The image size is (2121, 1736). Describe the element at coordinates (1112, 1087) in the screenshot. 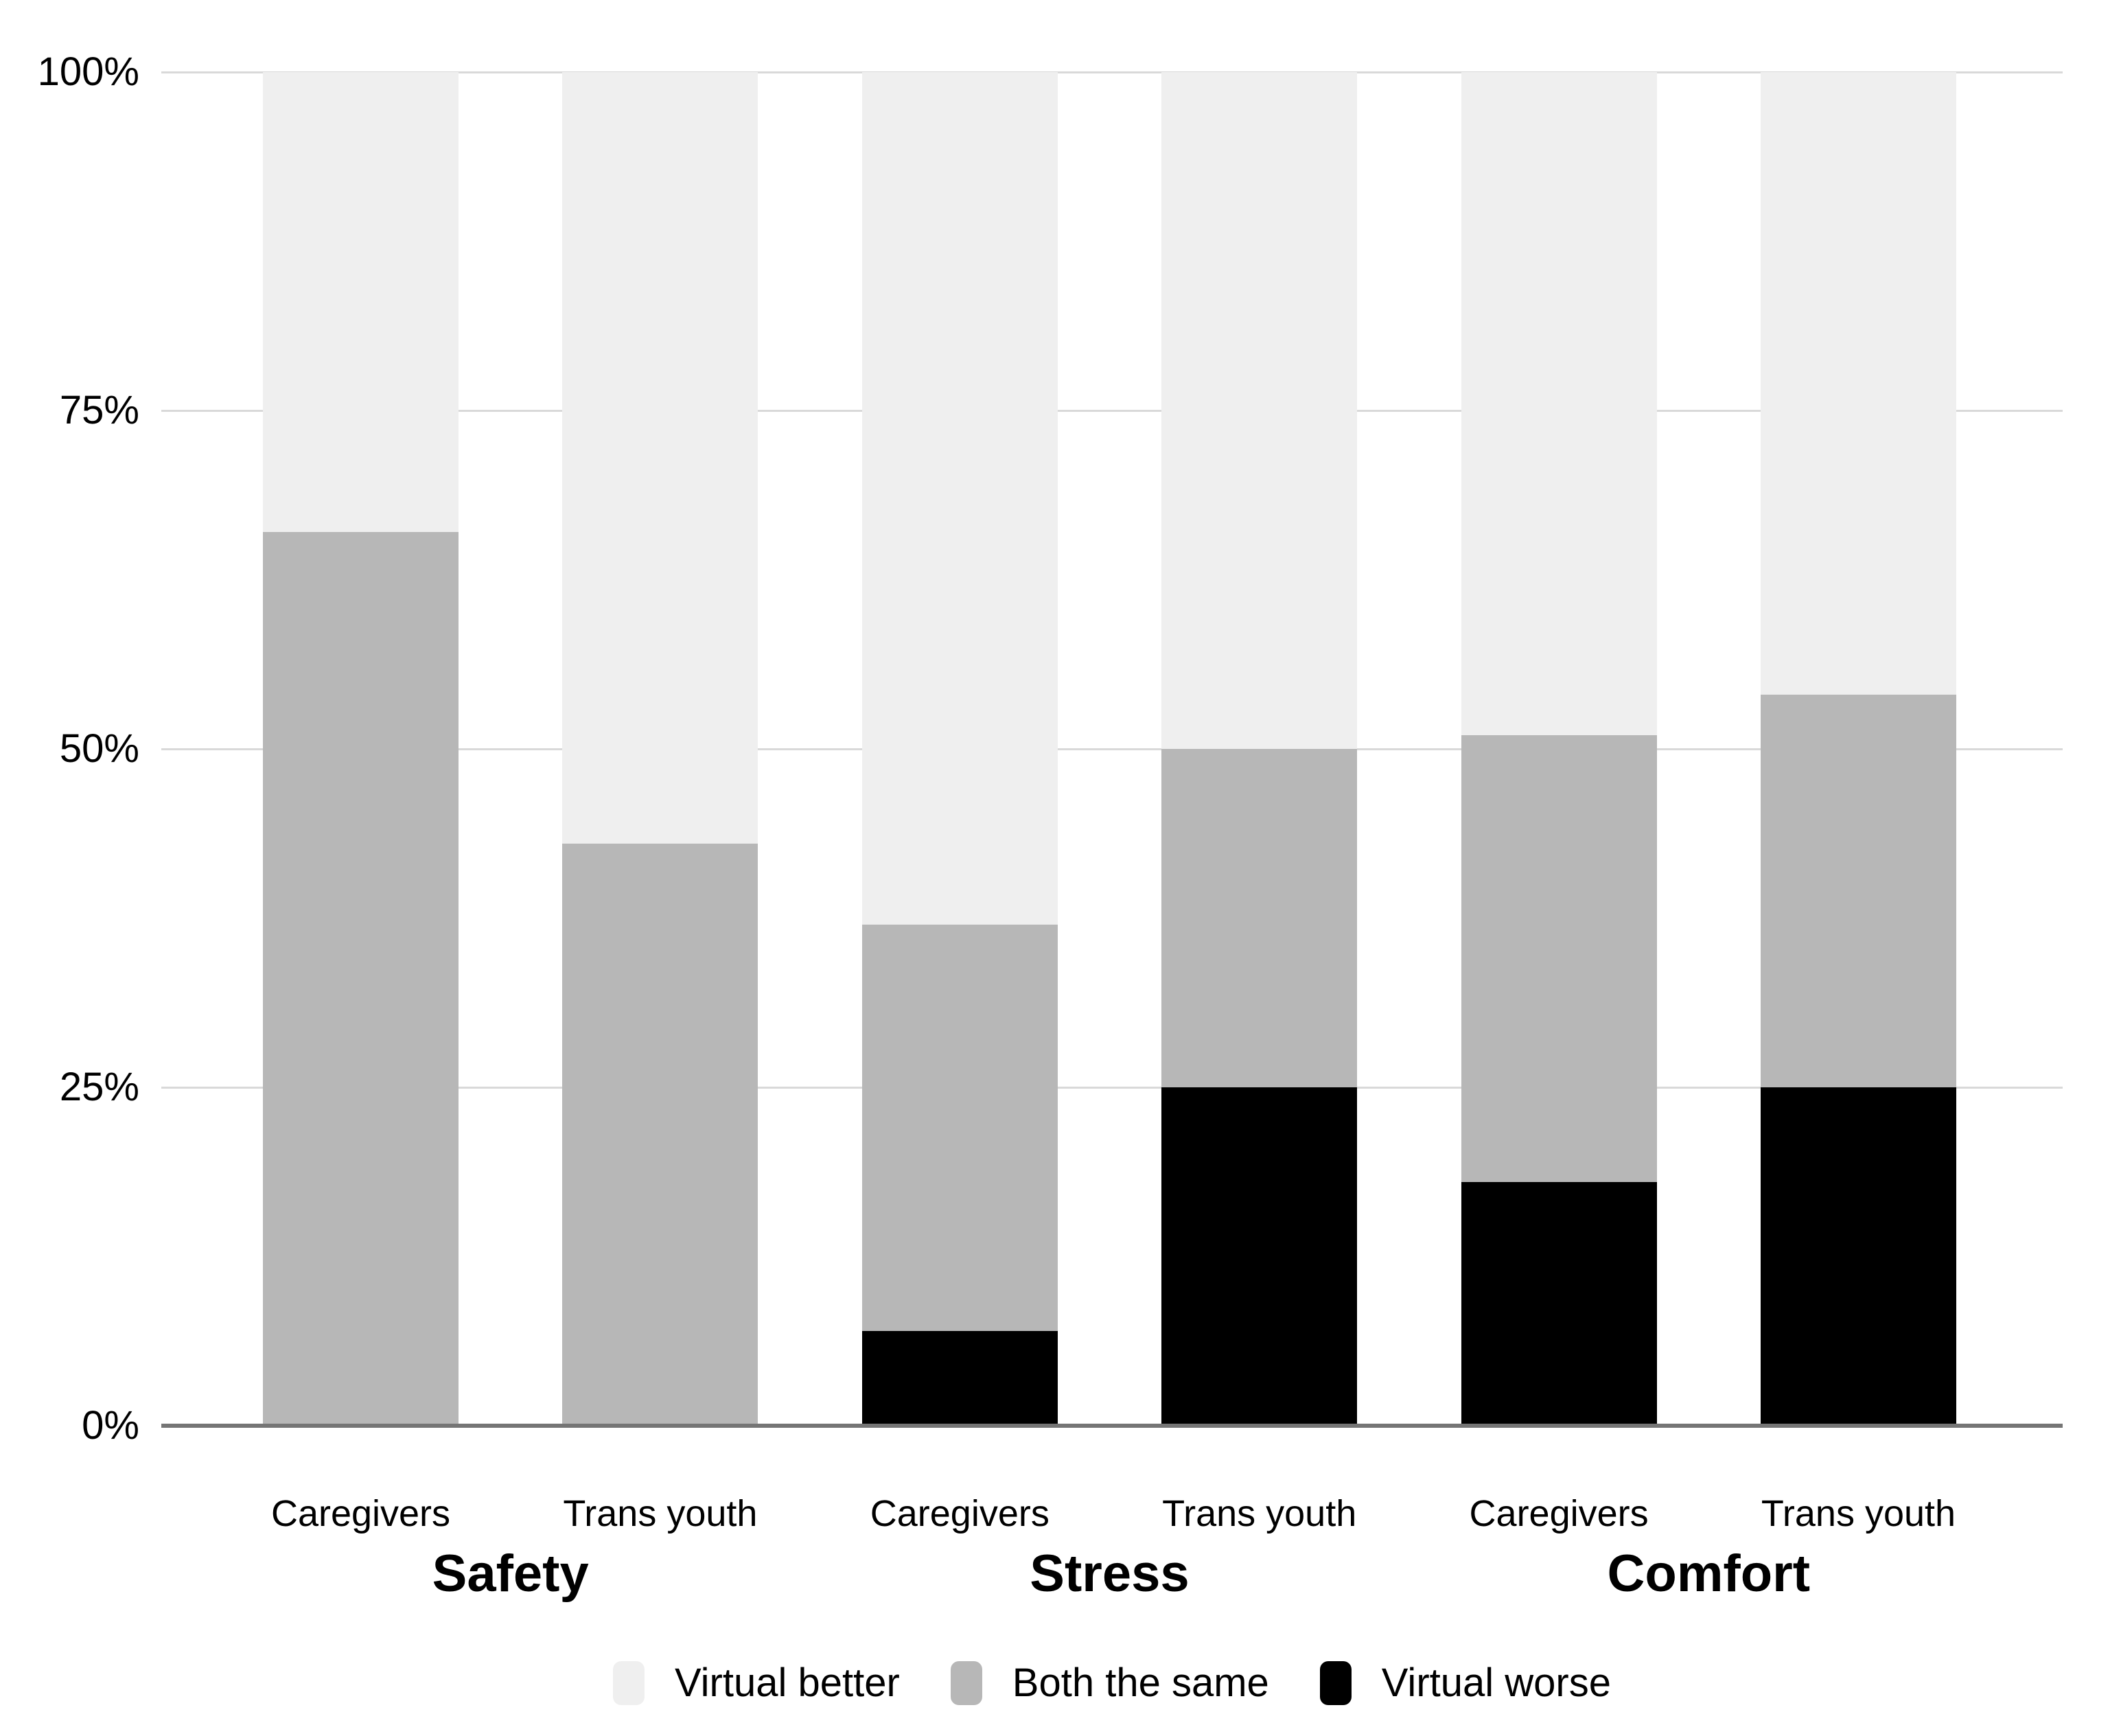

I see `gridline-25%` at that location.